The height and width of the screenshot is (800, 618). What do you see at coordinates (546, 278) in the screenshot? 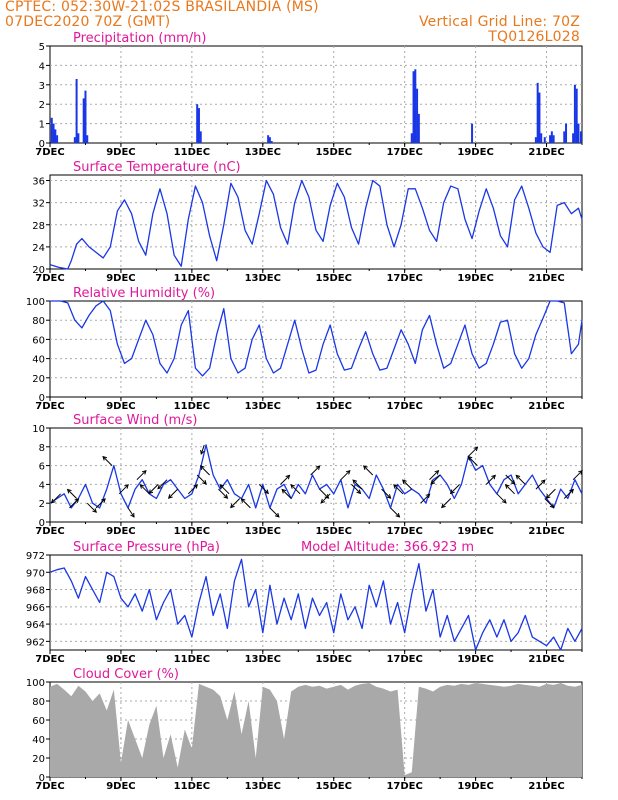
I see `x-tick-label: 21DEC` at bounding box center [546, 278].